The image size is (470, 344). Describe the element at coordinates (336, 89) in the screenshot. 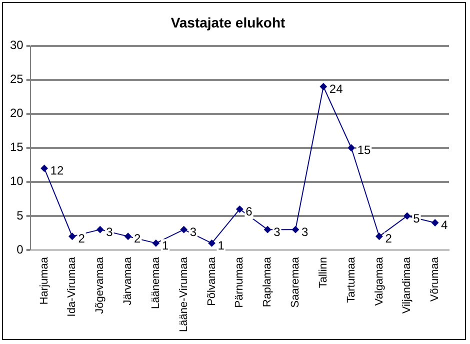

I see `data-label: 24` at that location.